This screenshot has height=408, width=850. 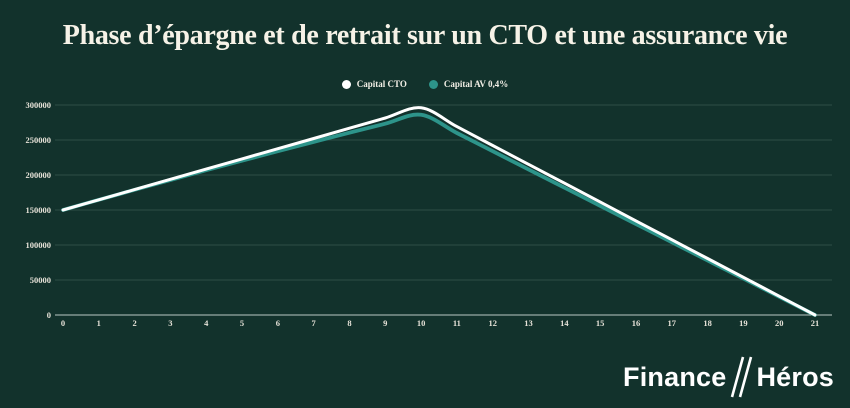 I want to click on legend-item-capital-av: Capital AV 0,4%, so click(x=468, y=84).